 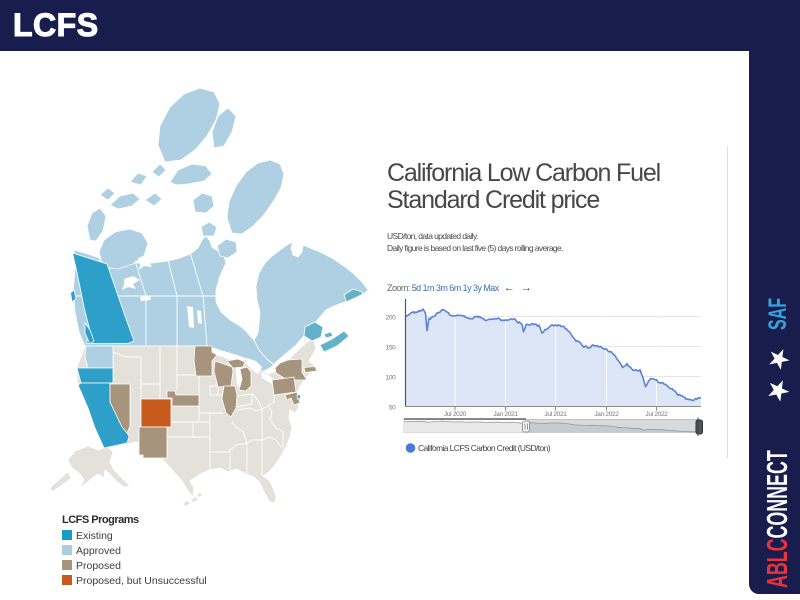 What do you see at coordinates (392, 408) in the screenshot?
I see `svg-text: 50` at bounding box center [392, 408].